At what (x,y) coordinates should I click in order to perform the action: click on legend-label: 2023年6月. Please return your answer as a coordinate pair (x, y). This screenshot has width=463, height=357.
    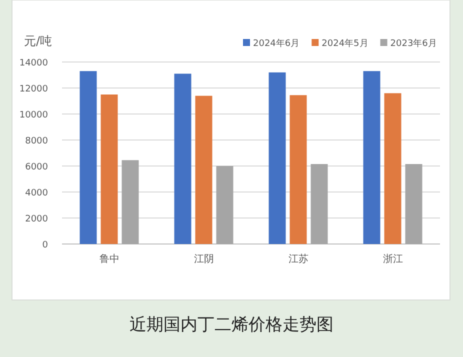
    Looking at the image, I should click on (413, 43).